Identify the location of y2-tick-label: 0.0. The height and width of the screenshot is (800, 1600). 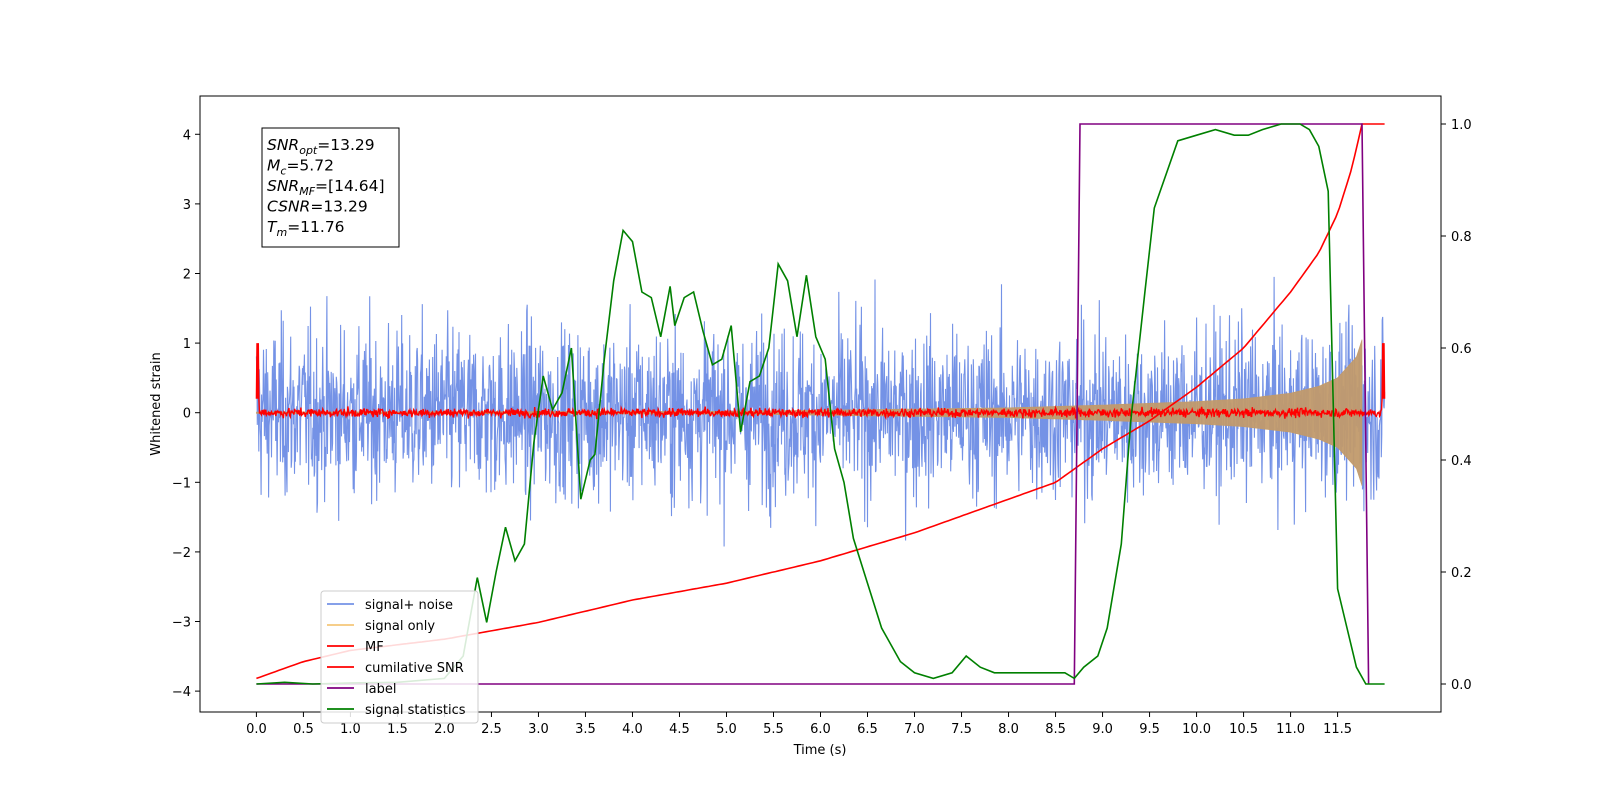
(1461, 685).